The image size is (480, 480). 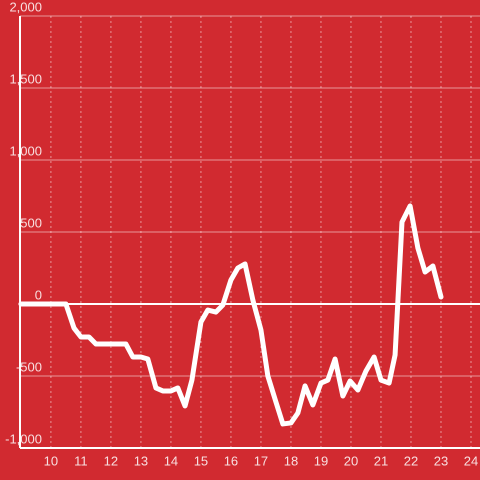 I want to click on y-tick-label: 0, so click(x=38, y=294).